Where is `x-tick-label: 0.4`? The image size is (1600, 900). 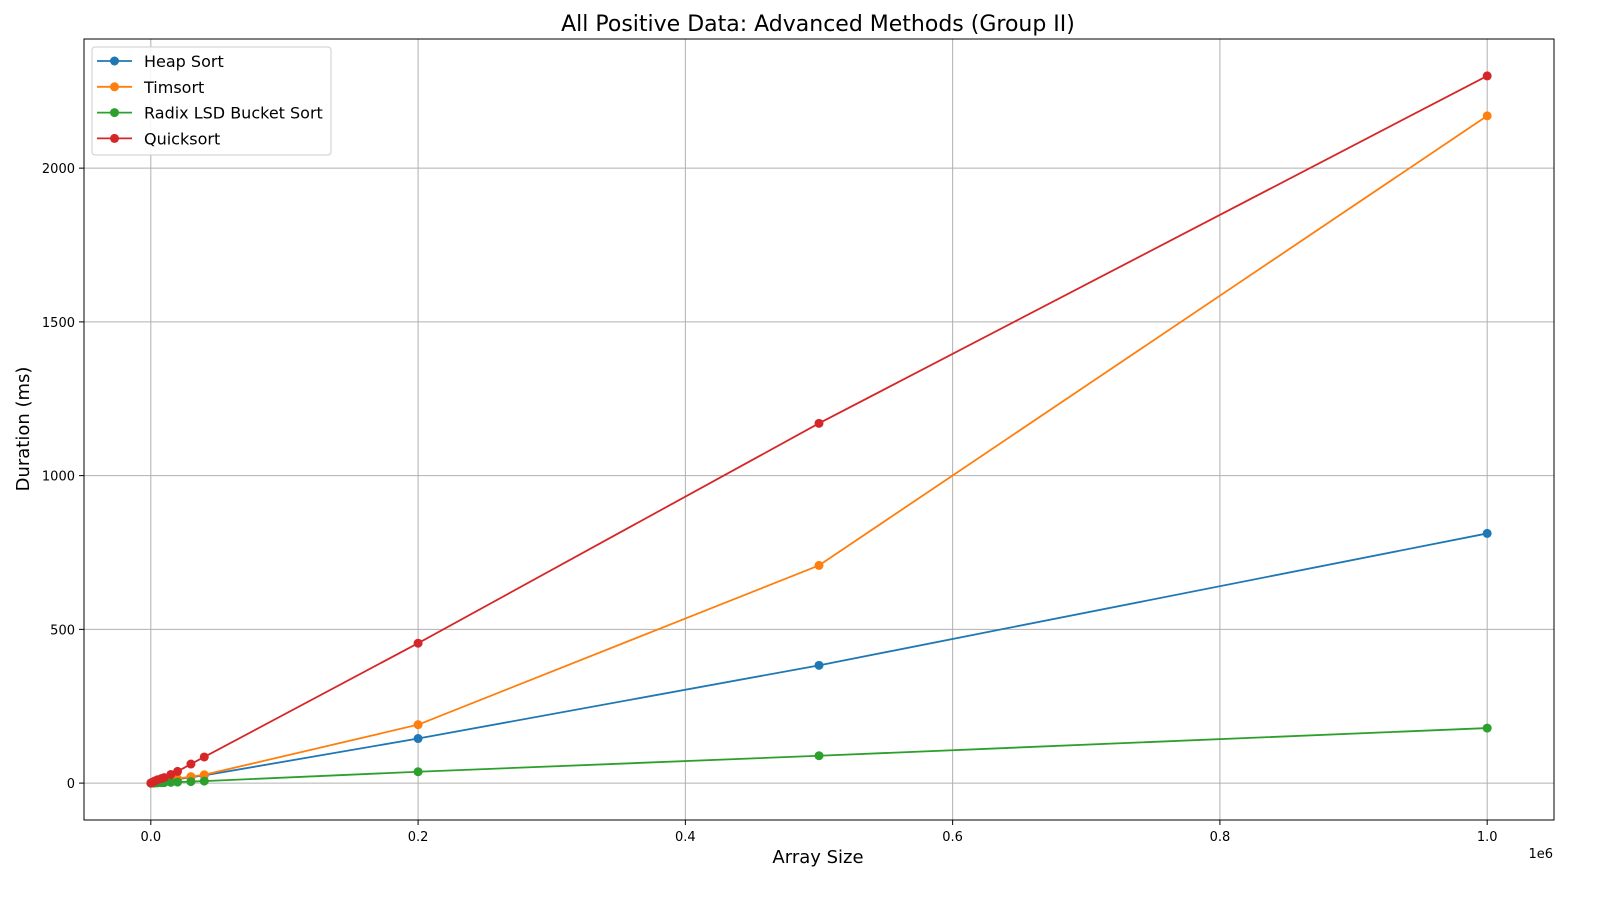
x-tick-label: 0.4 is located at coordinates (685, 837).